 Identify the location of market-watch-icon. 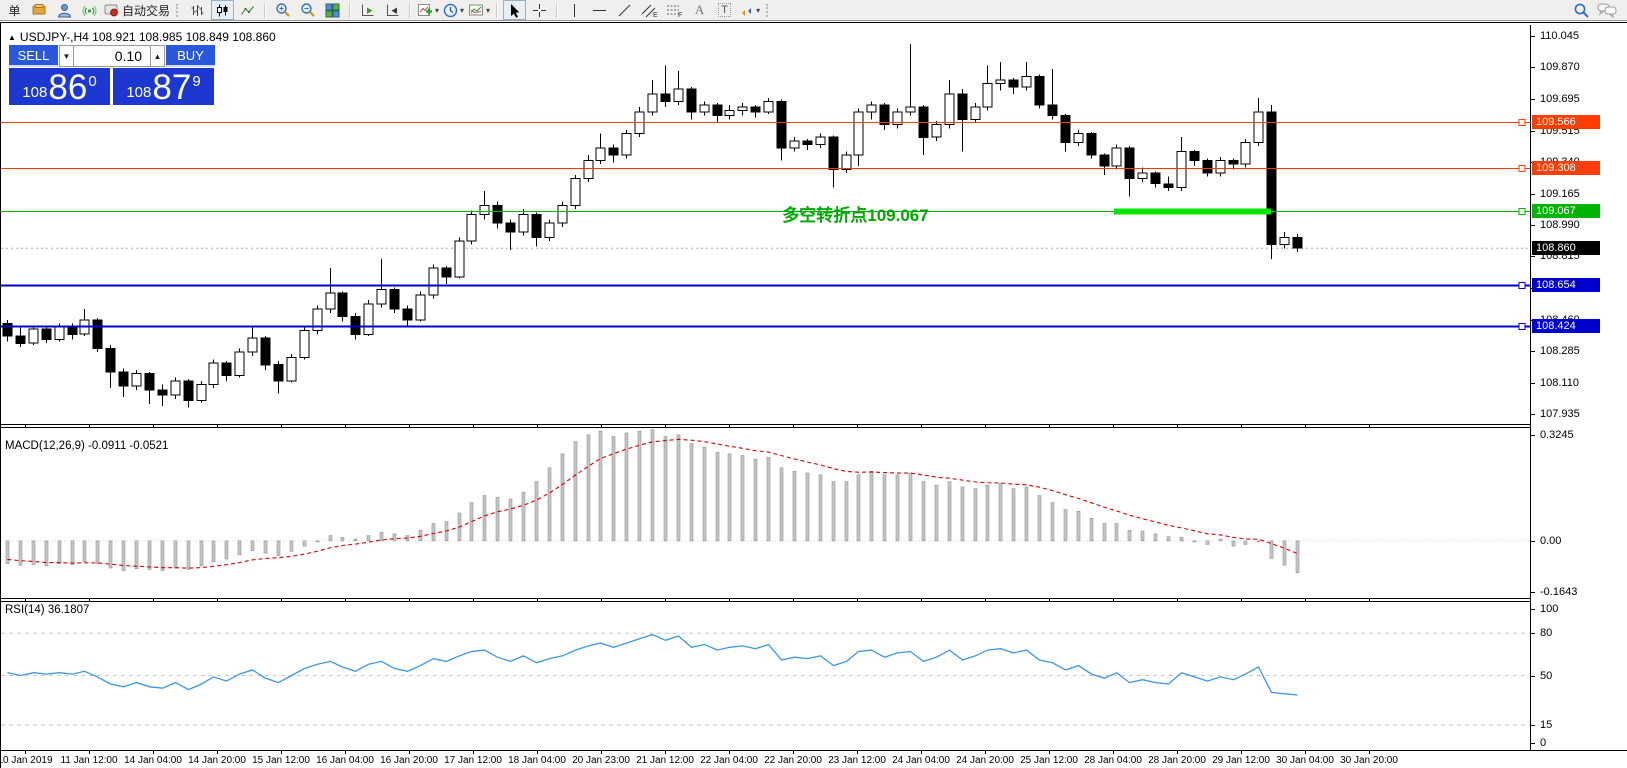
(39, 10).